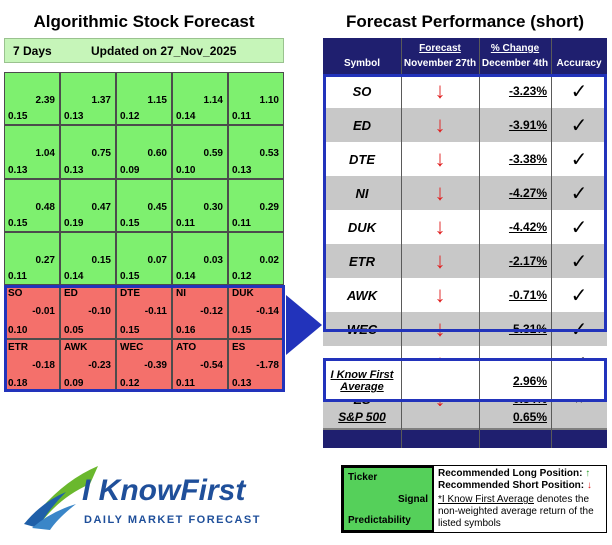 Image resolution: width=612 pixels, height=545 pixels. Describe the element at coordinates (267, 365) in the screenshot. I see `cell-signal: -1.78` at that location.